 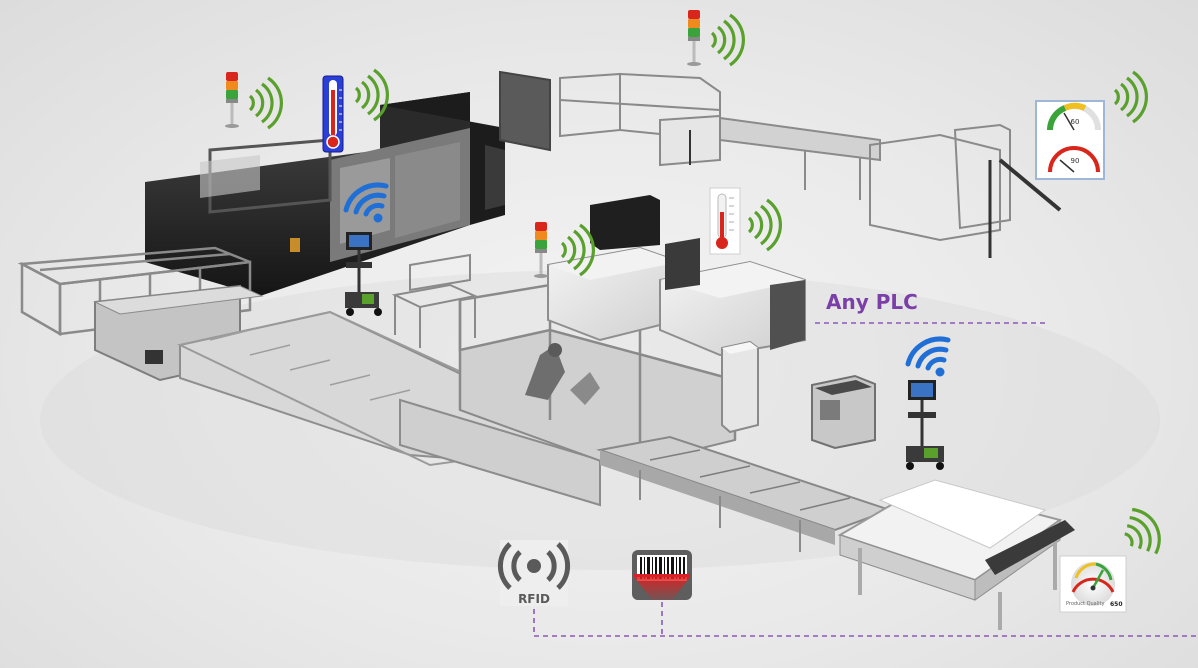 I want to click on frame-station-left, so click(x=134, y=291).